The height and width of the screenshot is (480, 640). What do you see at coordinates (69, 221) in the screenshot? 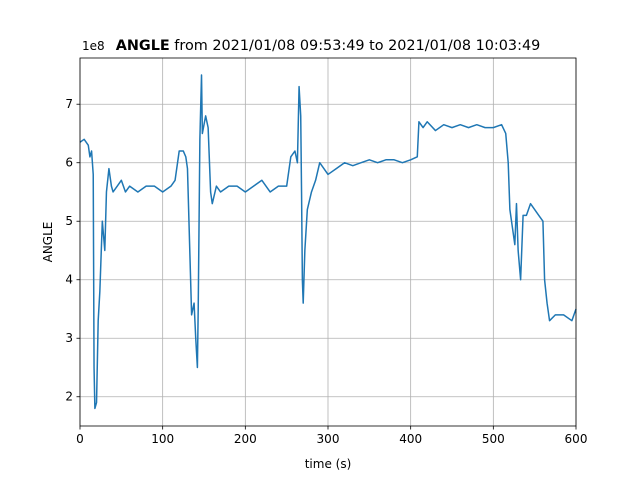
I see `y-tick-label: 5` at bounding box center [69, 221].